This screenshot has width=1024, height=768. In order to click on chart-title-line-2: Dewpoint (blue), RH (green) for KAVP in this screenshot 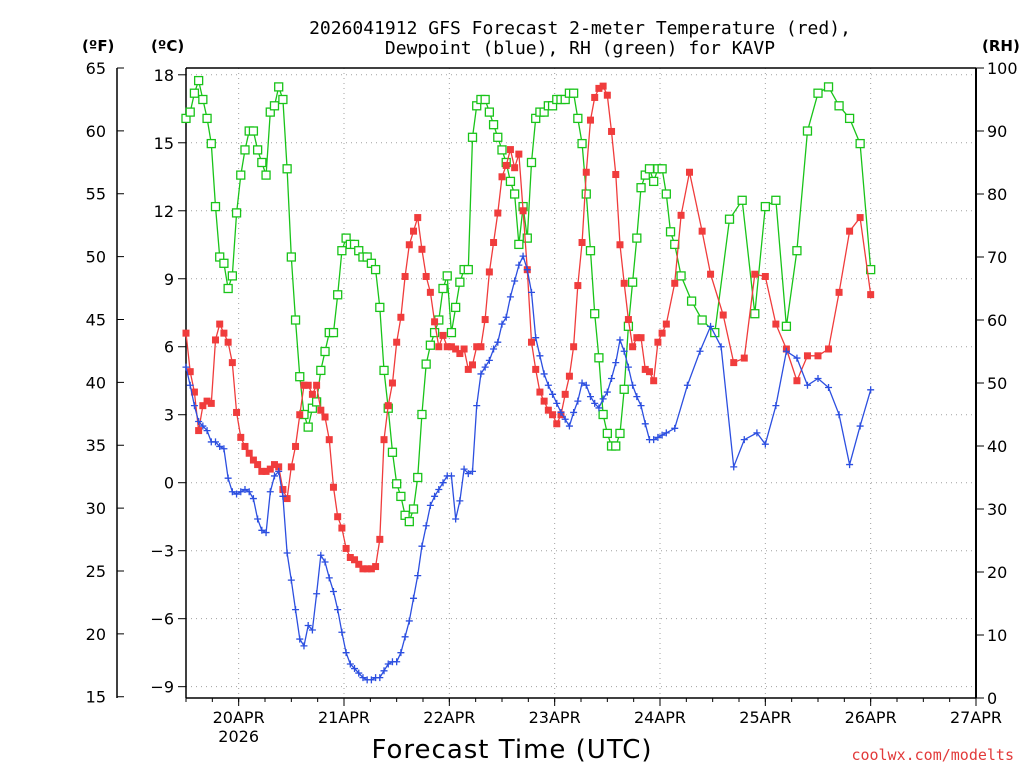, I will do `click(580, 48)`.